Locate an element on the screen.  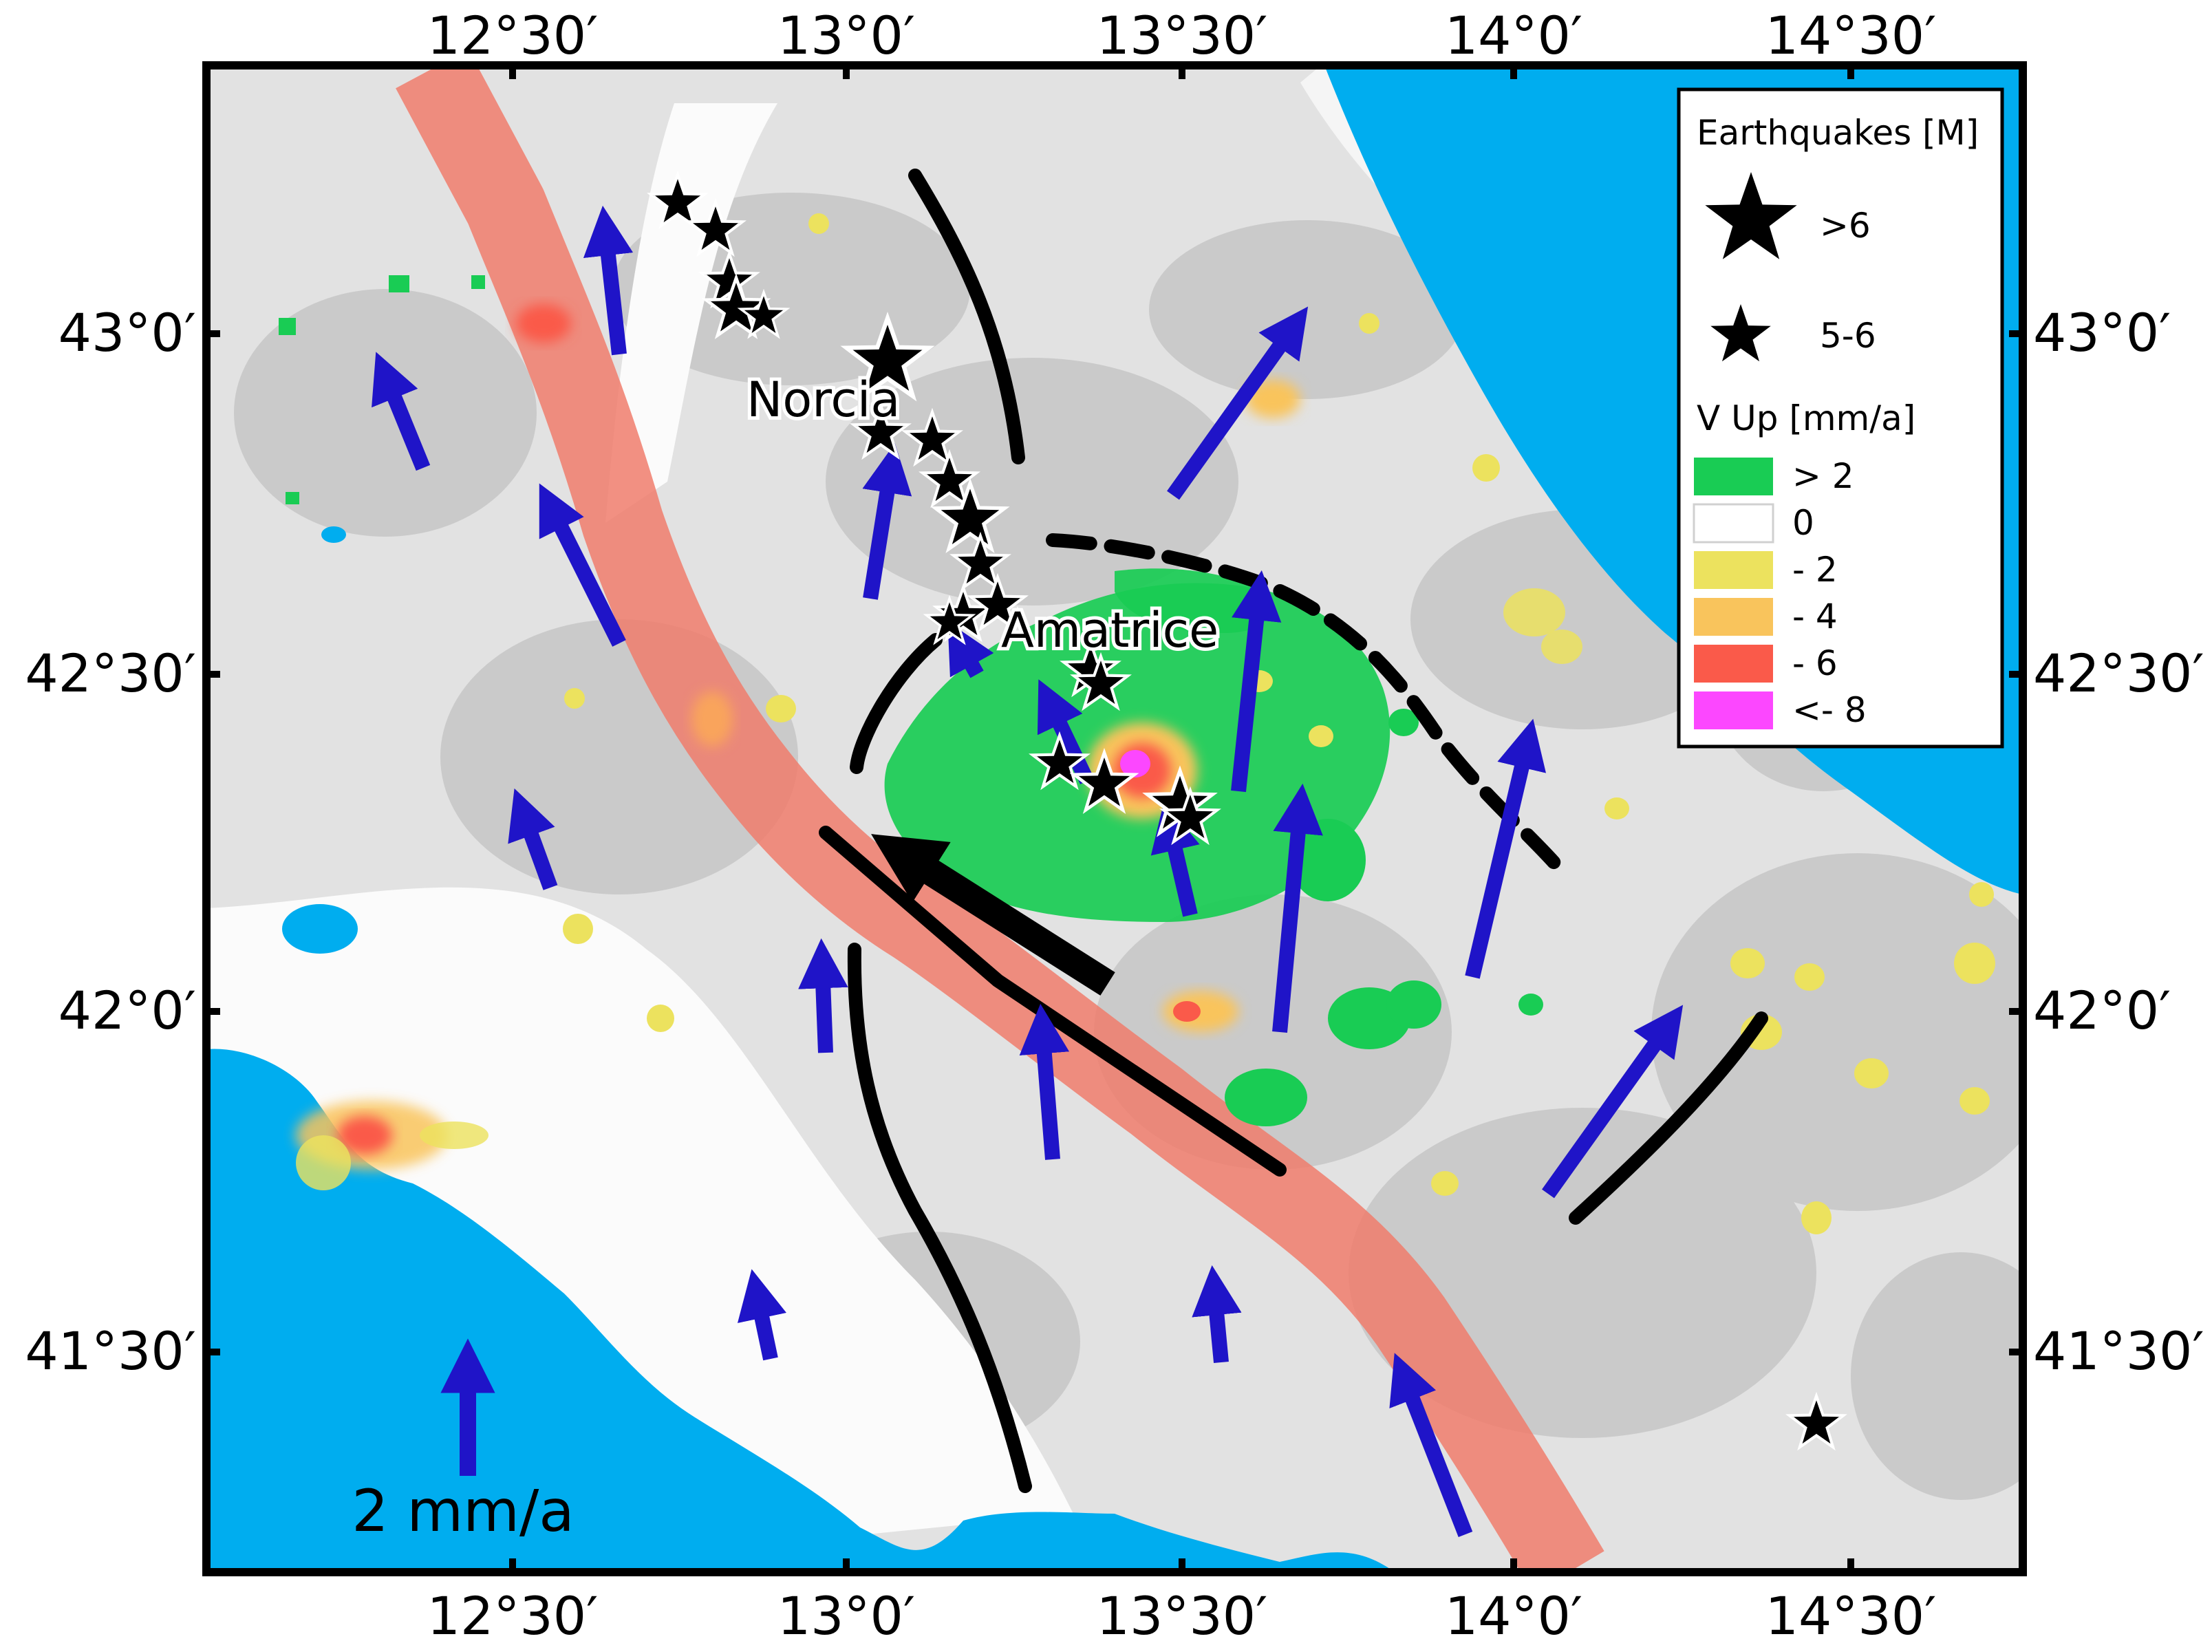
longitude-labels-top: 12°30′ 13°0′ 13°30′ 14°0′ 14°30′ is located at coordinates (1182, 35).